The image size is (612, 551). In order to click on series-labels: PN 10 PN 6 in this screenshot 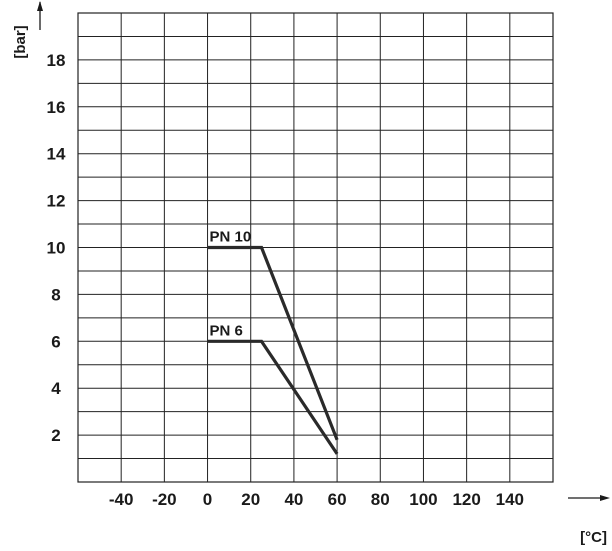, I will do `click(231, 284)`.